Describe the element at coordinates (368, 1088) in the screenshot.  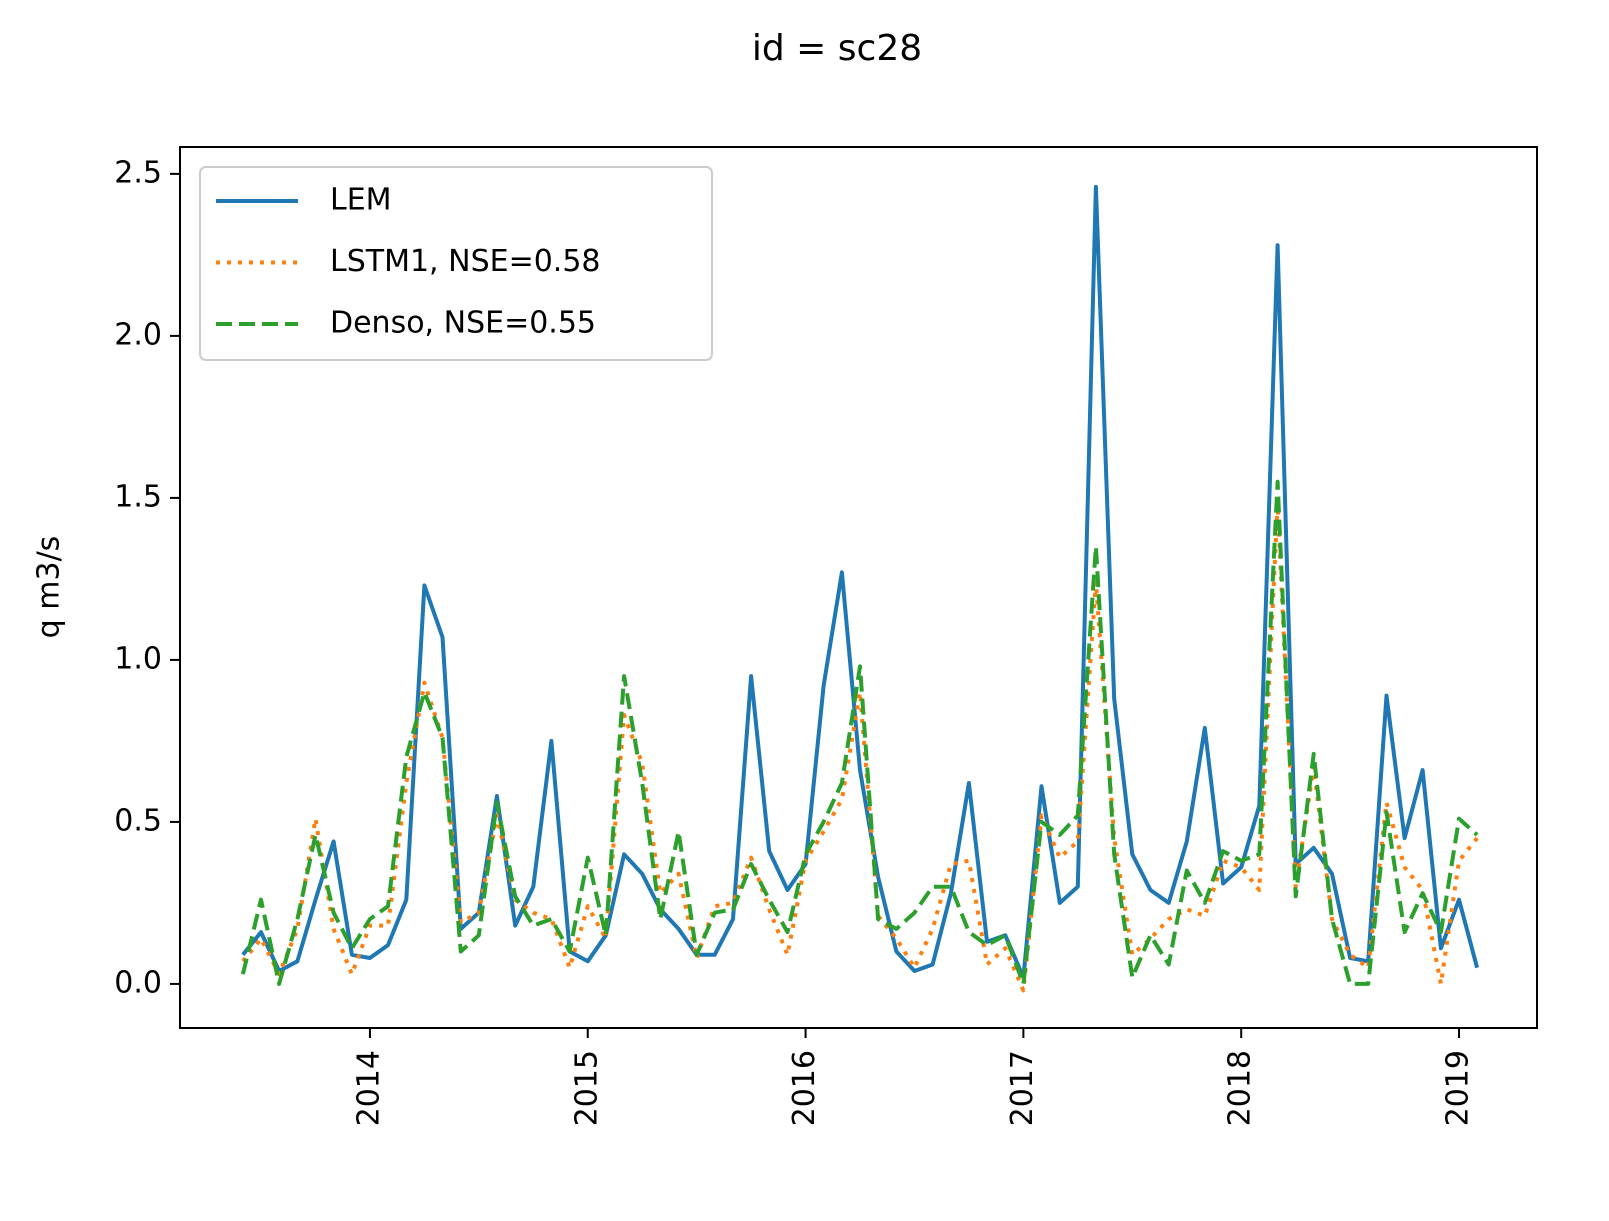
I see `x-tick-label: 2014` at that location.